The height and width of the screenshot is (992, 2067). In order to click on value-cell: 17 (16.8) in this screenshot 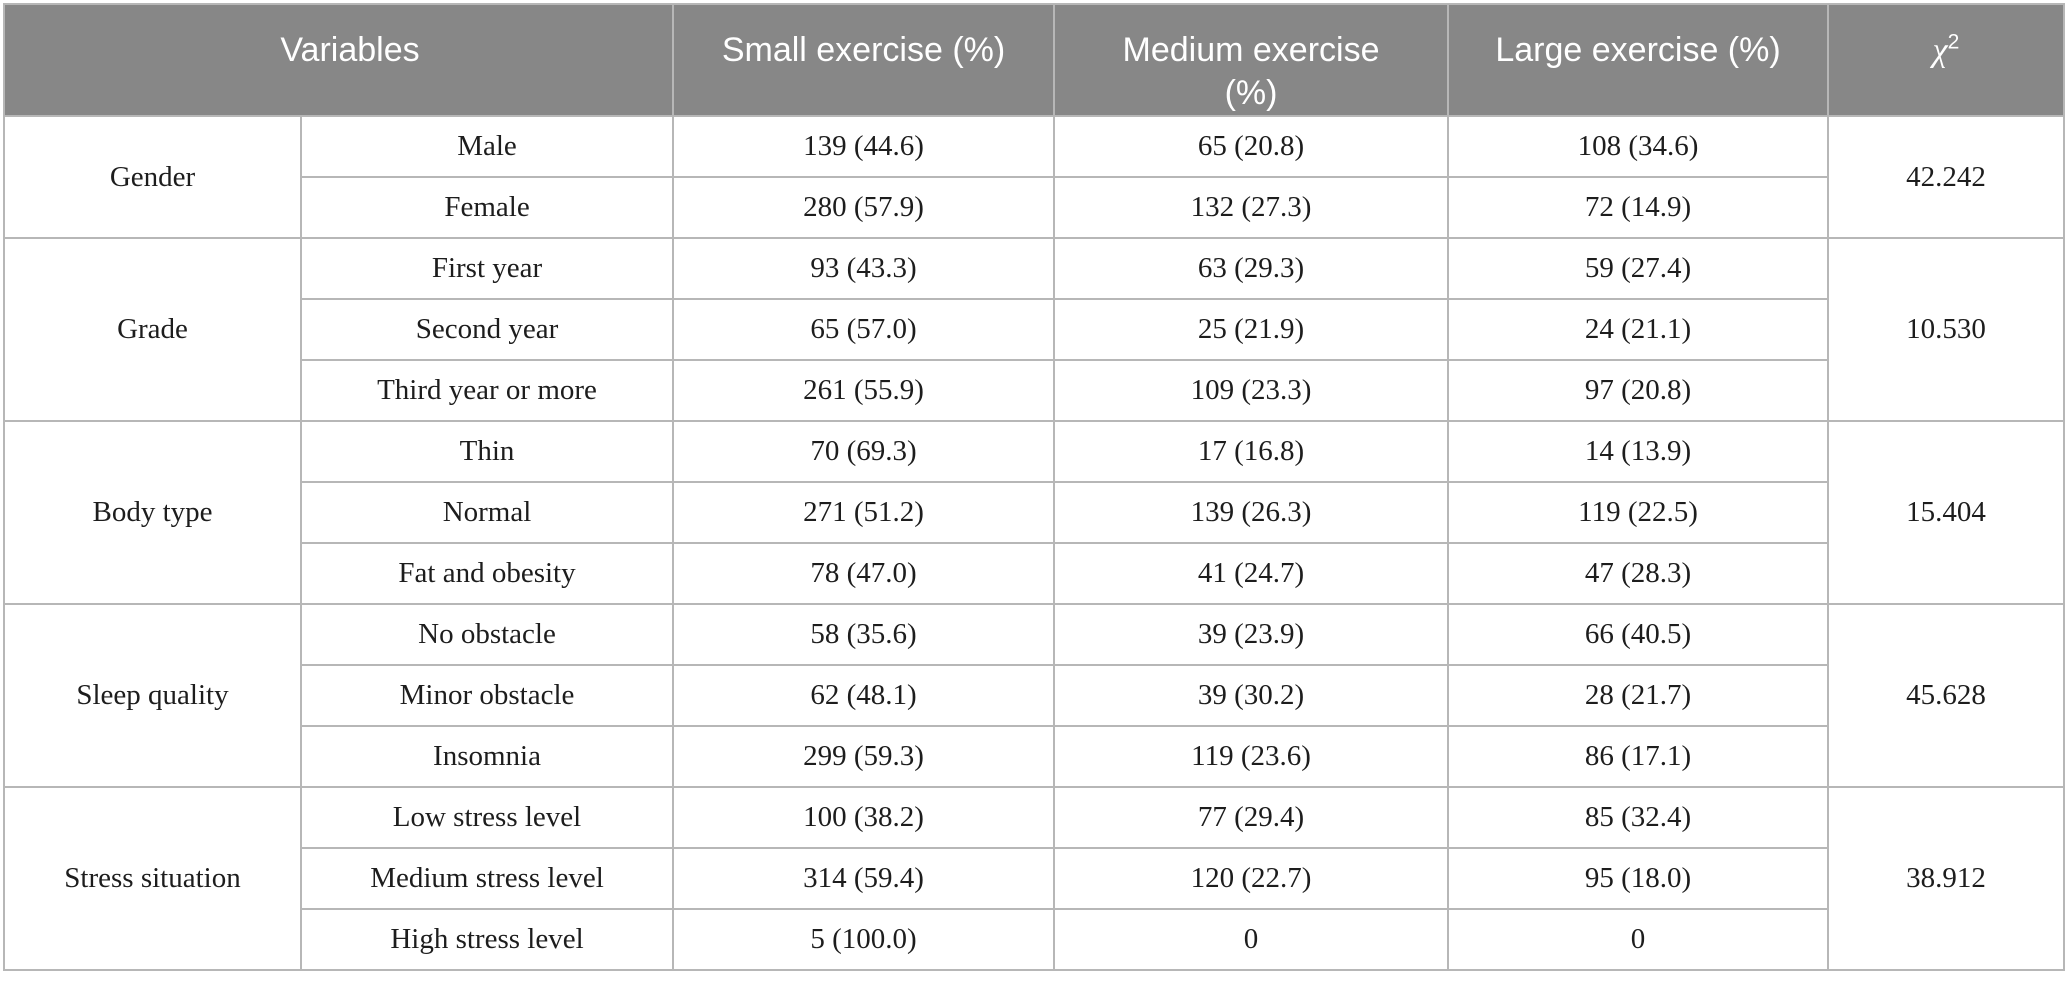, I will do `click(1251, 451)`.